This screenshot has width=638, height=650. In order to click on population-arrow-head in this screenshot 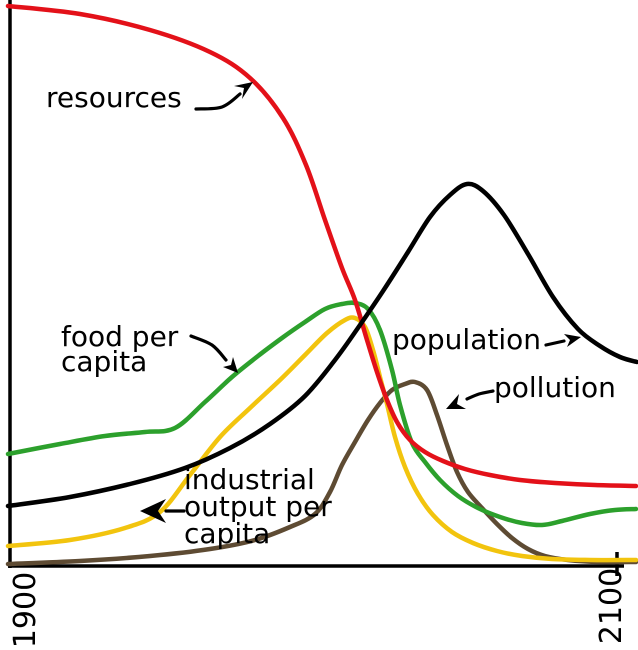, I will do `click(572, 340)`.